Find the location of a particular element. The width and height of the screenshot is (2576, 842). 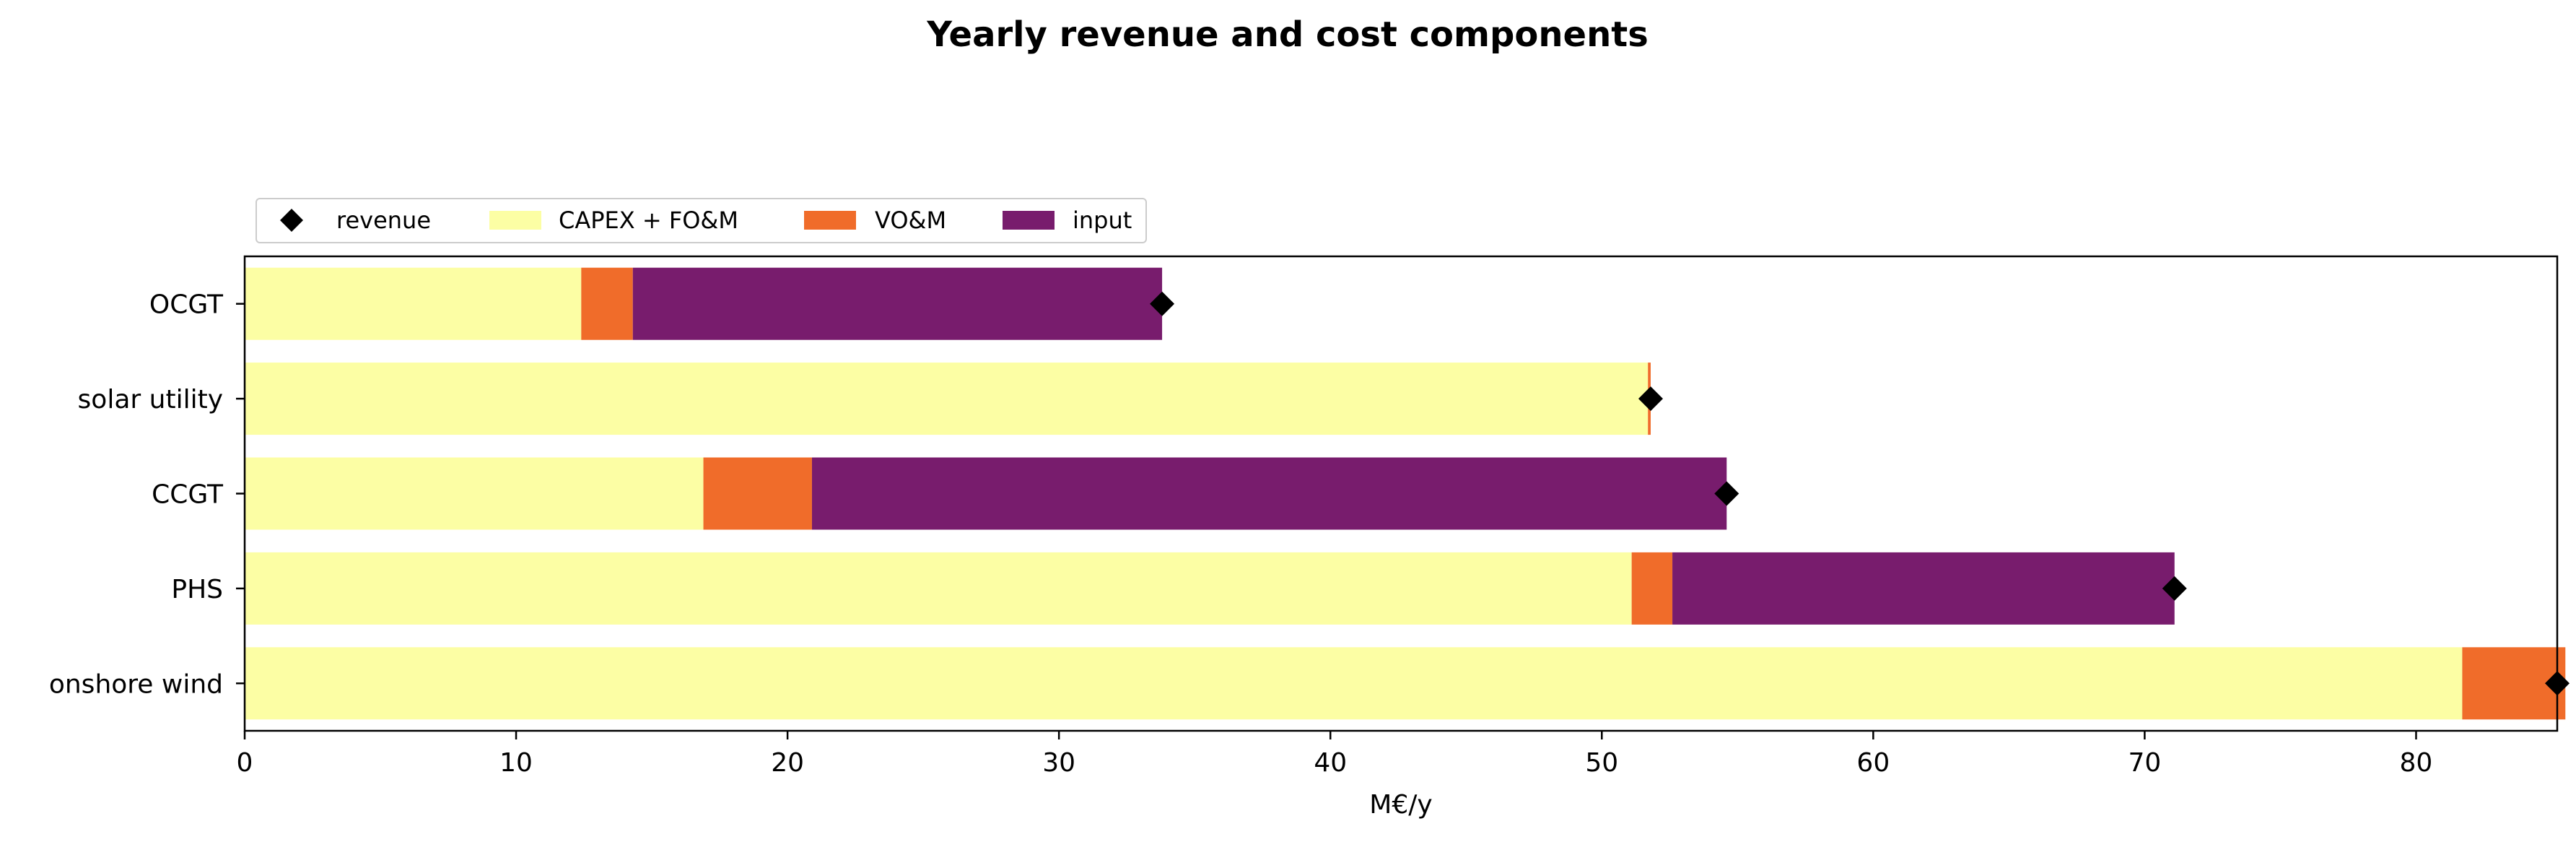

revenue-marker-ccgt is located at coordinates (1726, 493).